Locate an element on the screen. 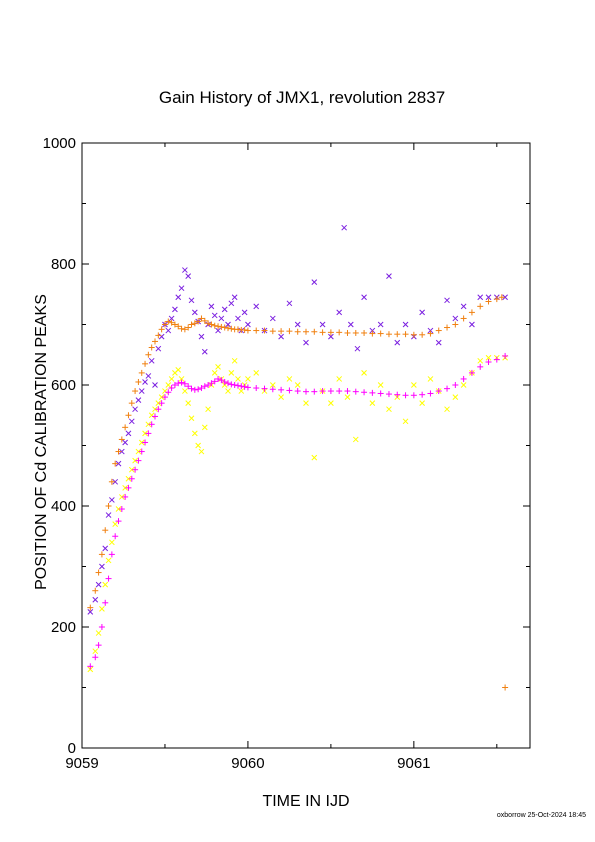  y-tick-label: 1000 is located at coordinates (59, 143).